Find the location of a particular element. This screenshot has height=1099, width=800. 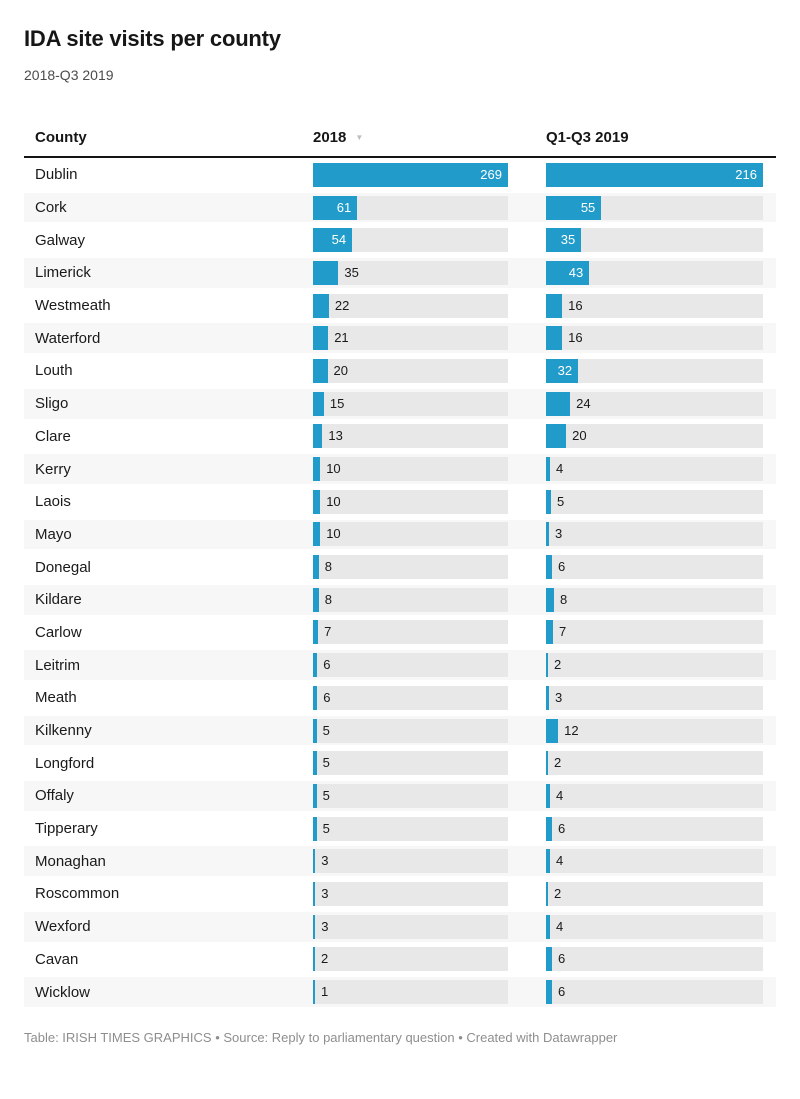

county-label: Limerick is located at coordinates (63, 273).